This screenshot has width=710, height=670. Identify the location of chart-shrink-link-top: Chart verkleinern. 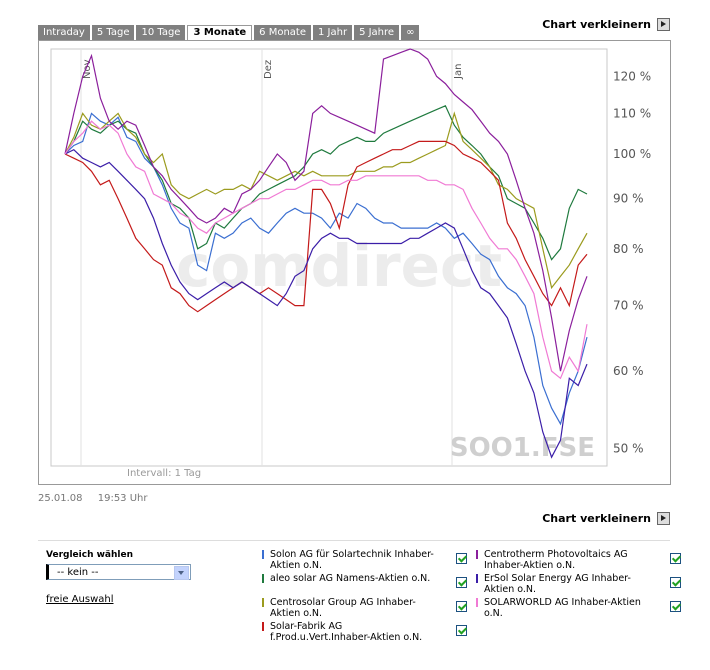
(606, 24).